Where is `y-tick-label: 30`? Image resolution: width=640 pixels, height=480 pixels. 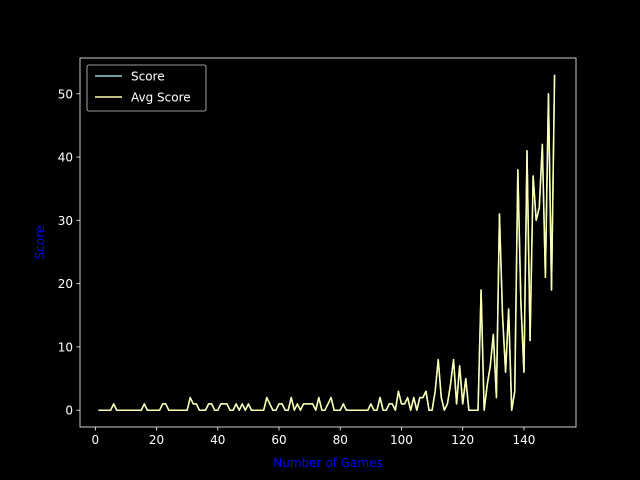
y-tick-label: 30 is located at coordinates (65, 221).